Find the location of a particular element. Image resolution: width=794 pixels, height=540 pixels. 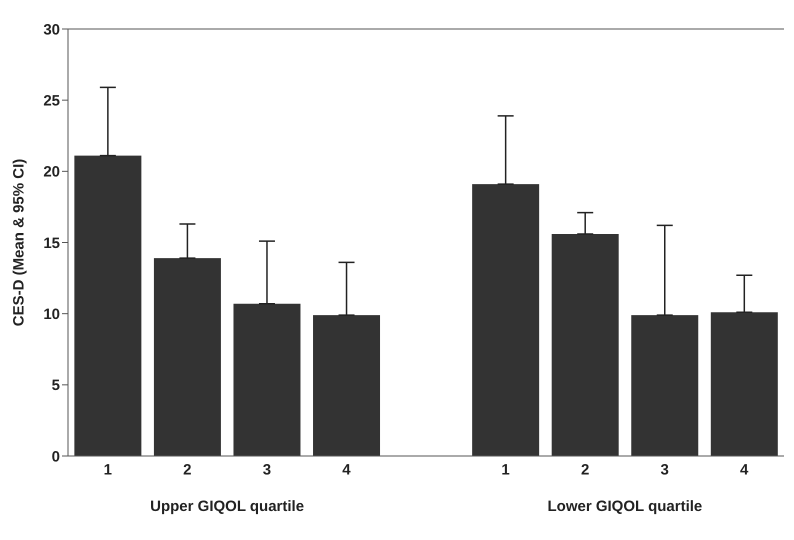

text: Lower GIQOL quartile is located at coordinates (625, 506).